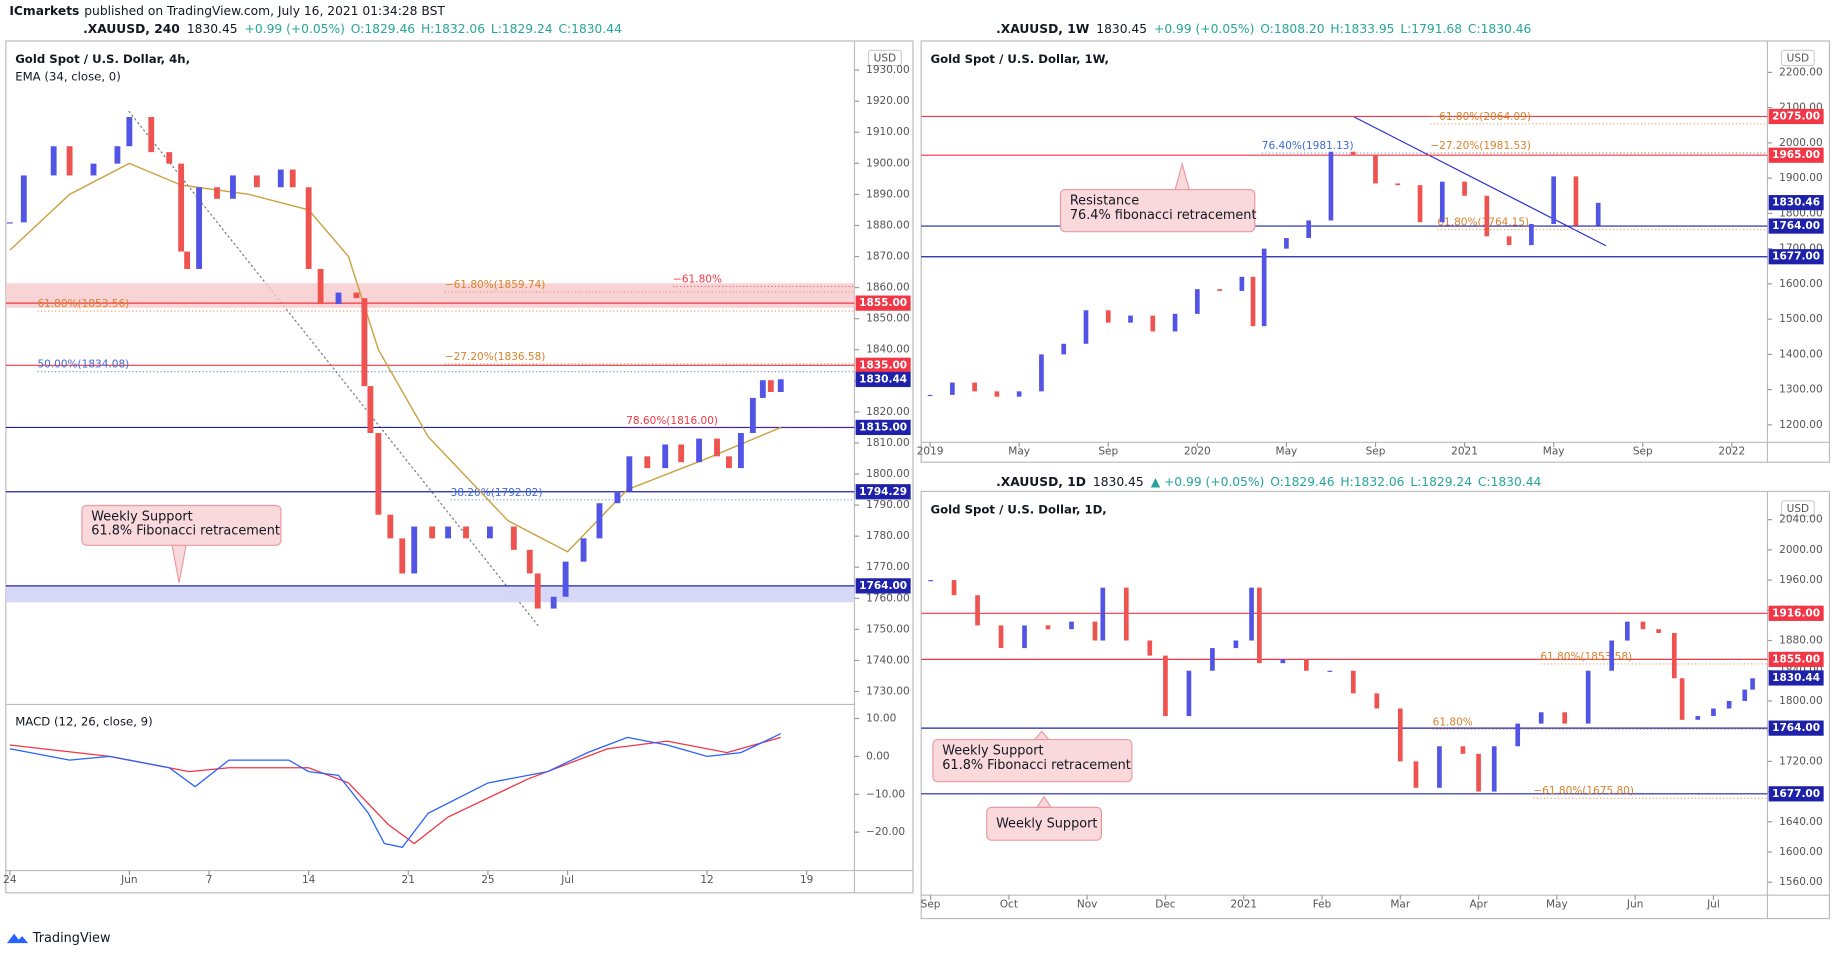  What do you see at coordinates (1583, 791) in the screenshot?
I see `fib-label: −61.80%(1675.80)` at bounding box center [1583, 791].